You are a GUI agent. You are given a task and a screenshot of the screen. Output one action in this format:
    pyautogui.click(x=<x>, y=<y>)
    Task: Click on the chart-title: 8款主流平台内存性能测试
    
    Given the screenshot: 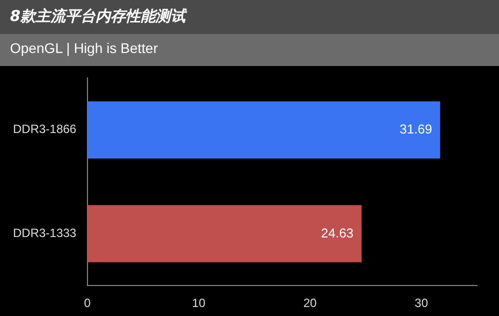 What is the action you would take?
    pyautogui.click(x=249, y=17)
    